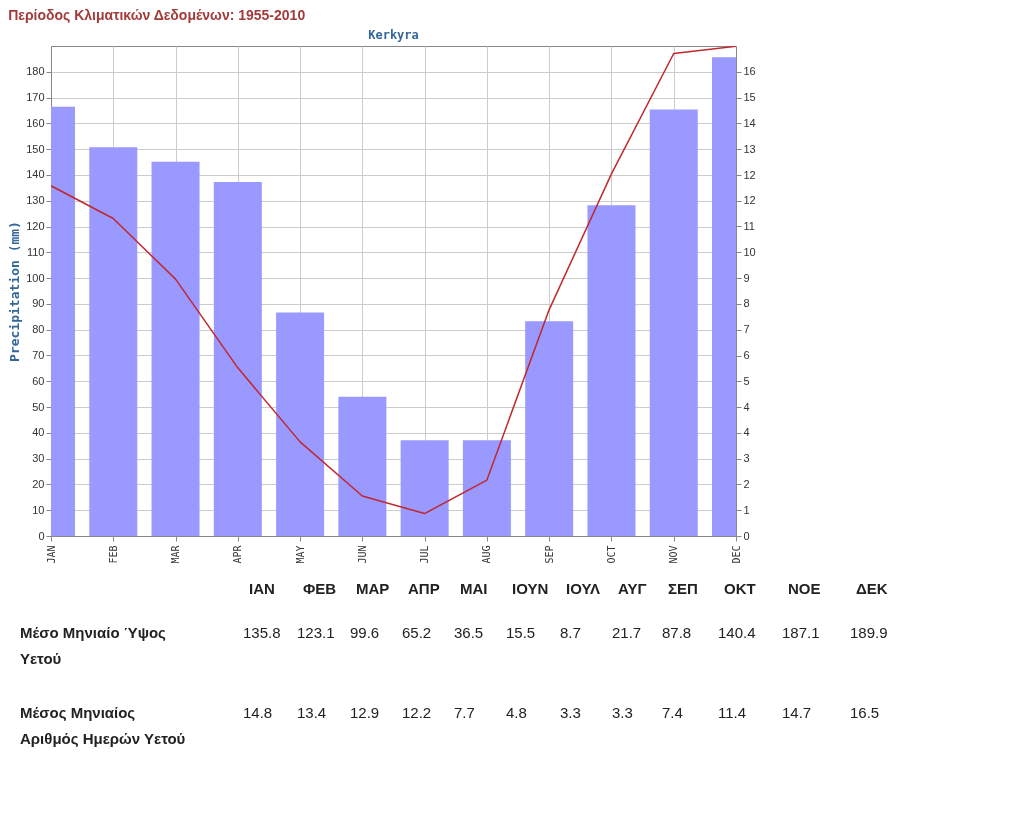 This screenshot has width=1028, height=840. What do you see at coordinates (38, 303) in the screenshot?
I see `y-tick-label: 90` at bounding box center [38, 303].